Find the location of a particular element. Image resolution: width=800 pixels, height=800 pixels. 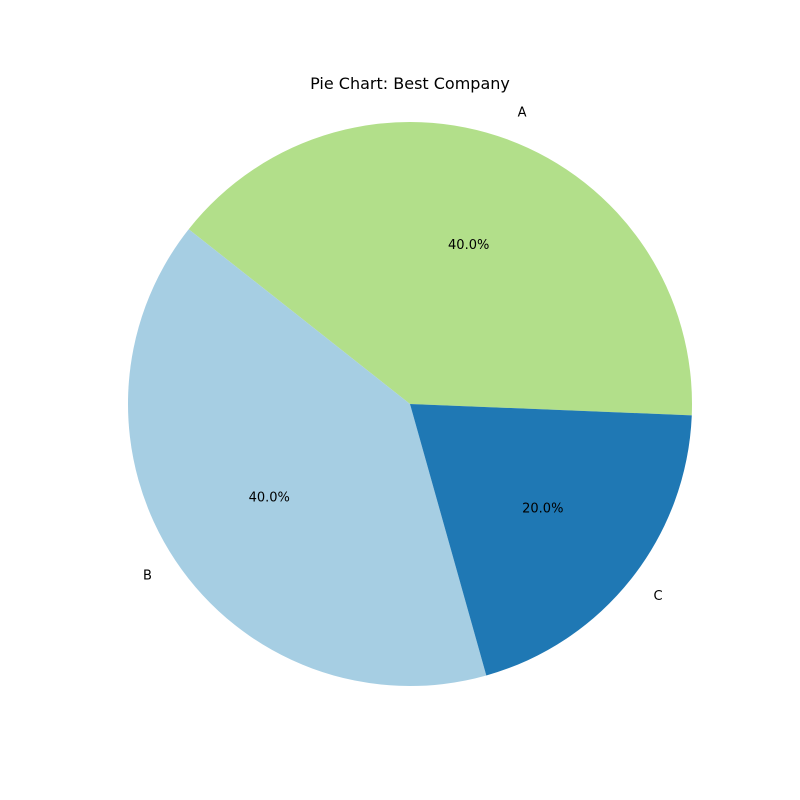

pie-slice-c is located at coordinates (551, 540).